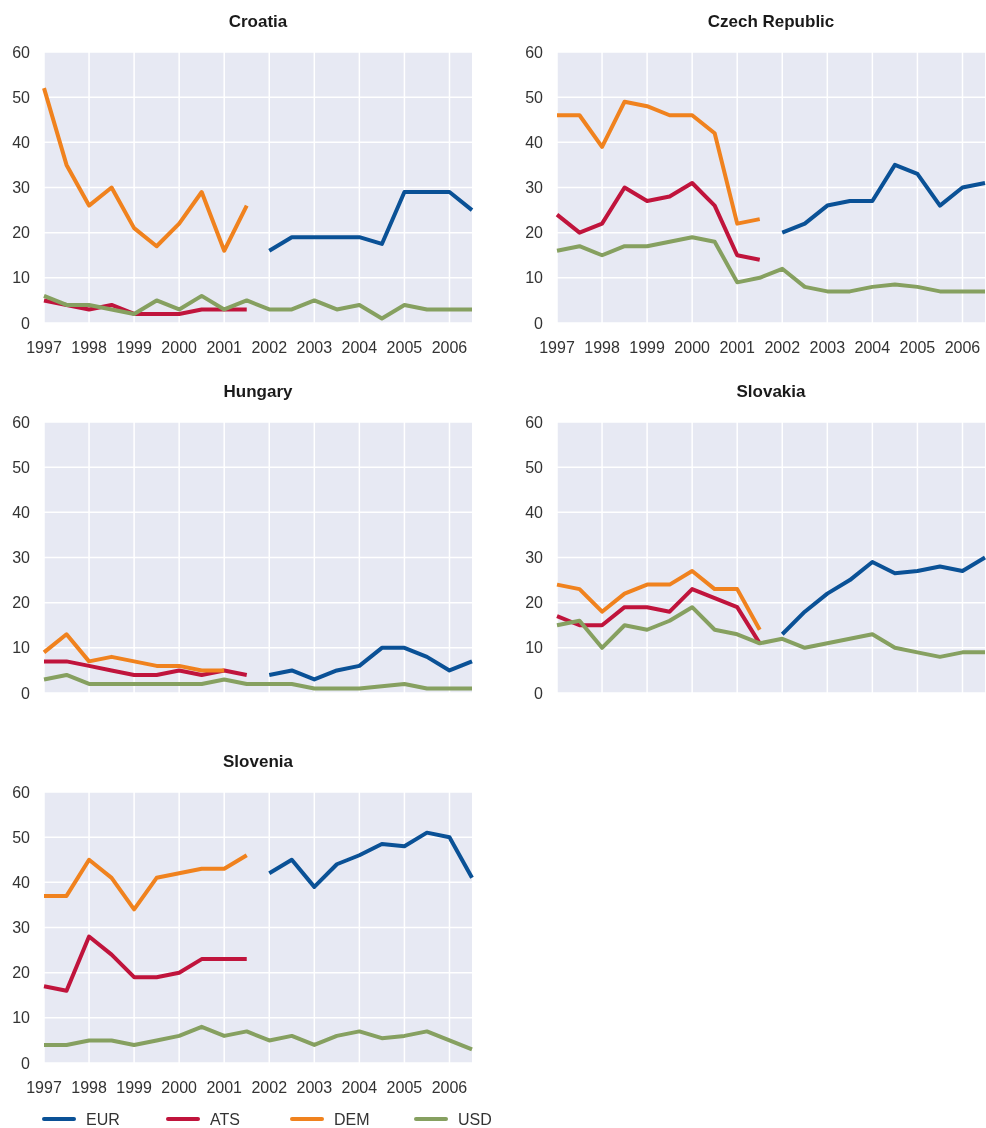  What do you see at coordinates (771, 21) in the screenshot?
I see `chart-title: Czech Republic` at bounding box center [771, 21].